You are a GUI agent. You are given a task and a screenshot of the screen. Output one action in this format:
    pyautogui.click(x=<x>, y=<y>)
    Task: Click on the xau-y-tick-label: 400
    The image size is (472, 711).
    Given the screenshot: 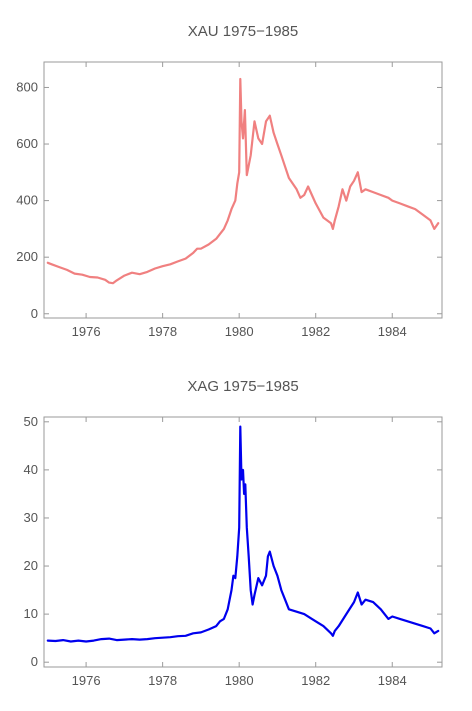 What is the action you would take?
    pyautogui.click(x=27, y=200)
    